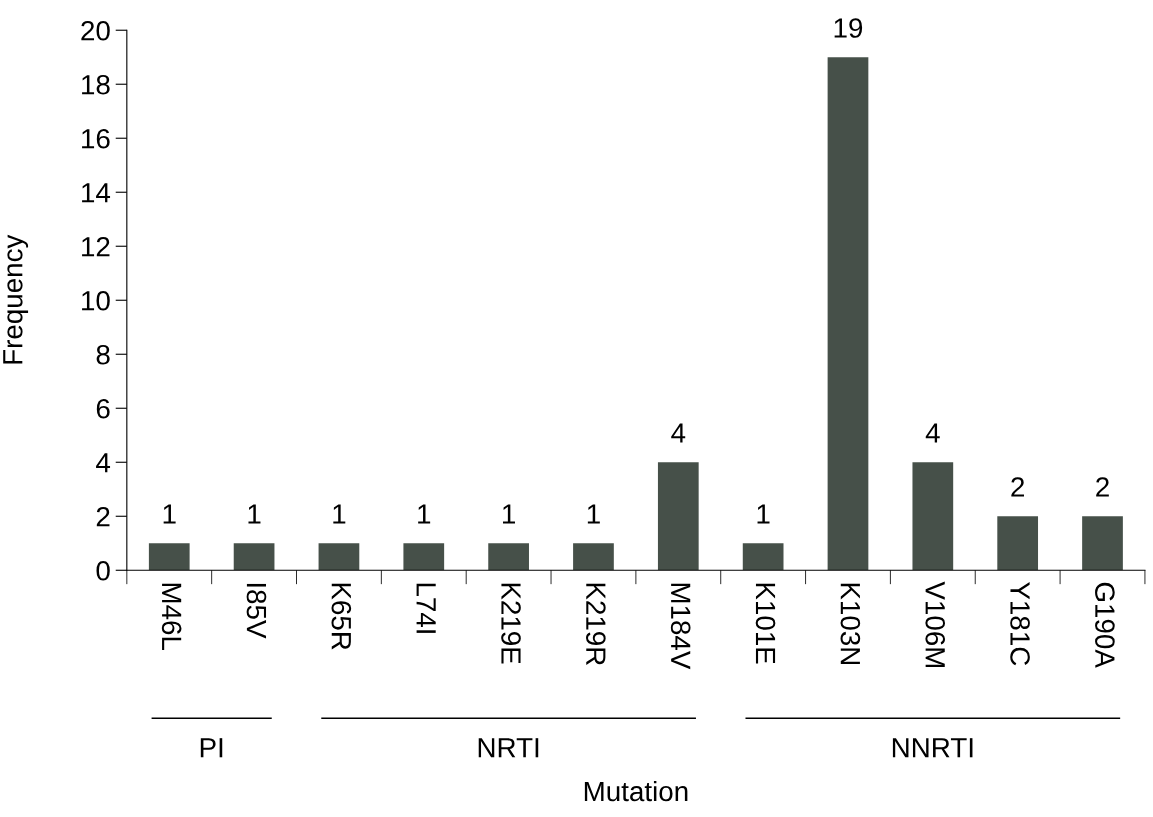 The image size is (1153, 817). Describe the element at coordinates (935, 624) in the screenshot. I see `x-tick-label: V106M` at that location.